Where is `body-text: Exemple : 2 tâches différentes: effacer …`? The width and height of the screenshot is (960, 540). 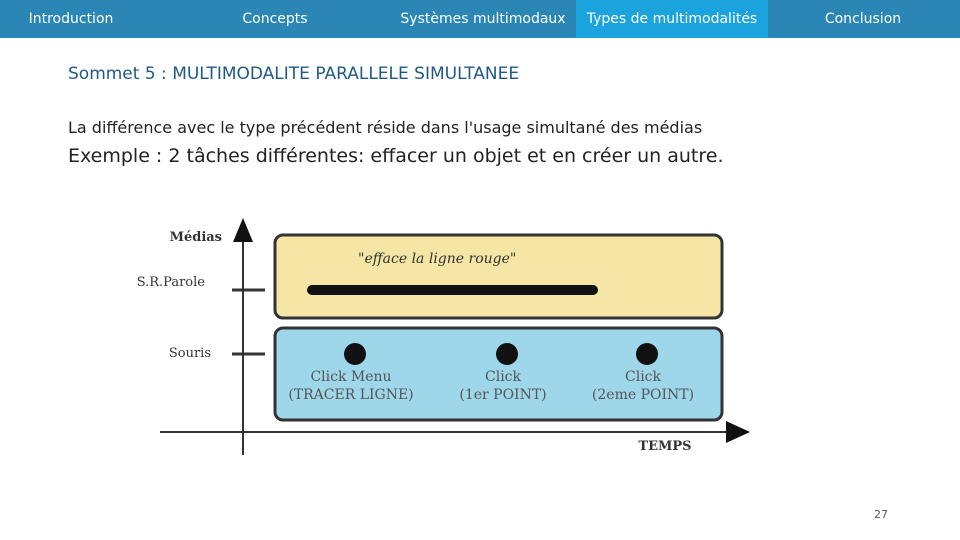
body-text: Exemple : 2 tâches différentes: effacer … is located at coordinates (396, 156).